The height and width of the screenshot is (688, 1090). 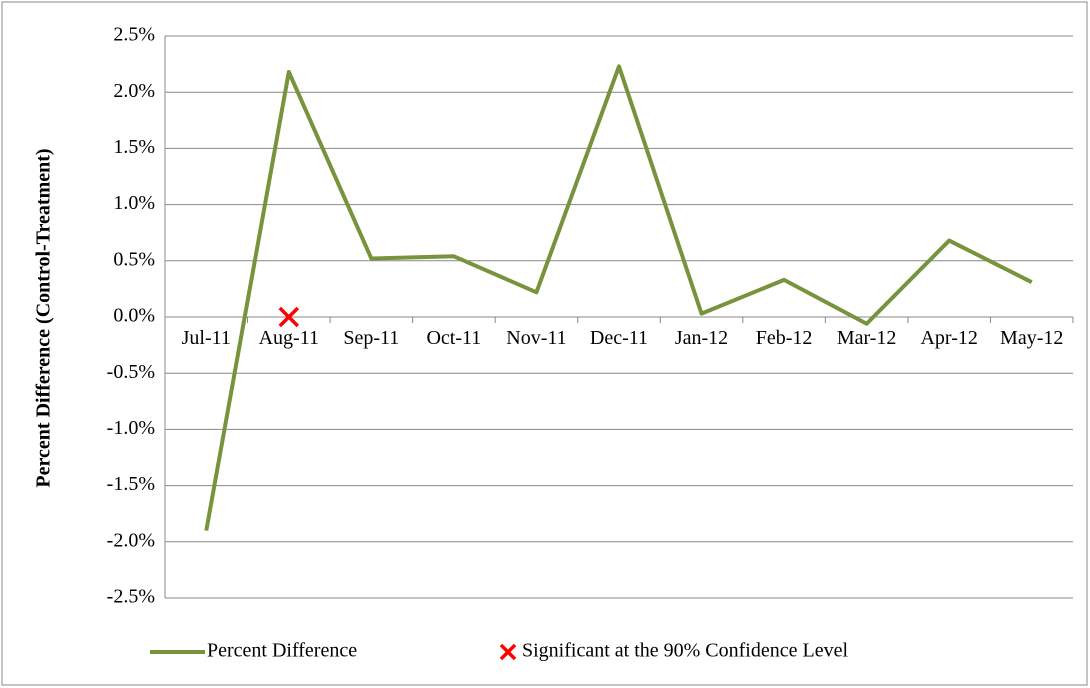 What do you see at coordinates (866, 338) in the screenshot?
I see `x-tick-label: Mar-12` at bounding box center [866, 338].